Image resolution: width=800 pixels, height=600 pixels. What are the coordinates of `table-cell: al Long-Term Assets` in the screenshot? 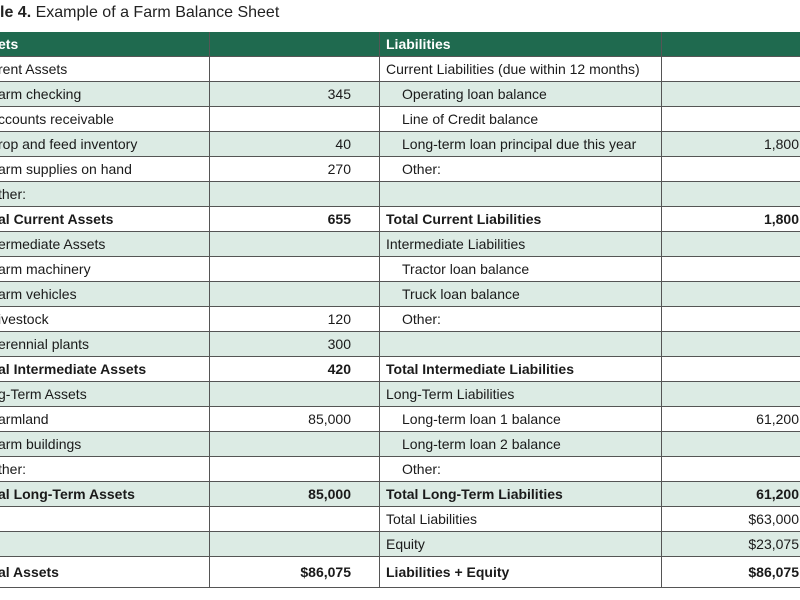 It's located at (105, 494).